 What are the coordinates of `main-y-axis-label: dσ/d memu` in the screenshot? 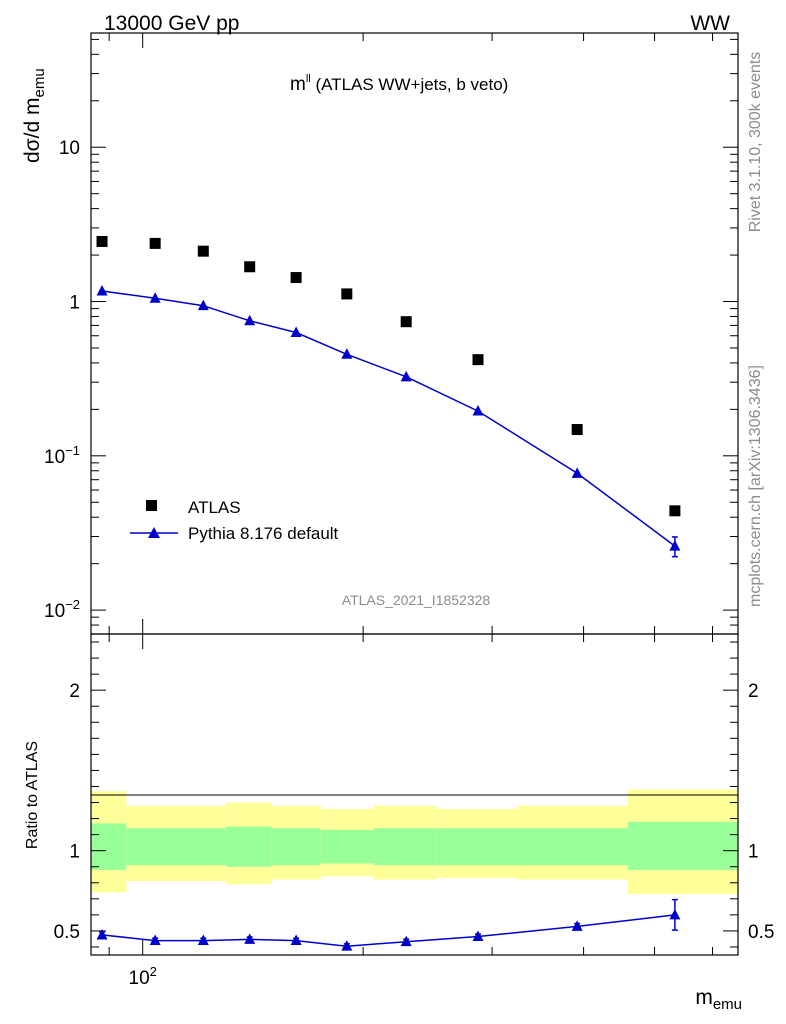 It's located at (34, 115).